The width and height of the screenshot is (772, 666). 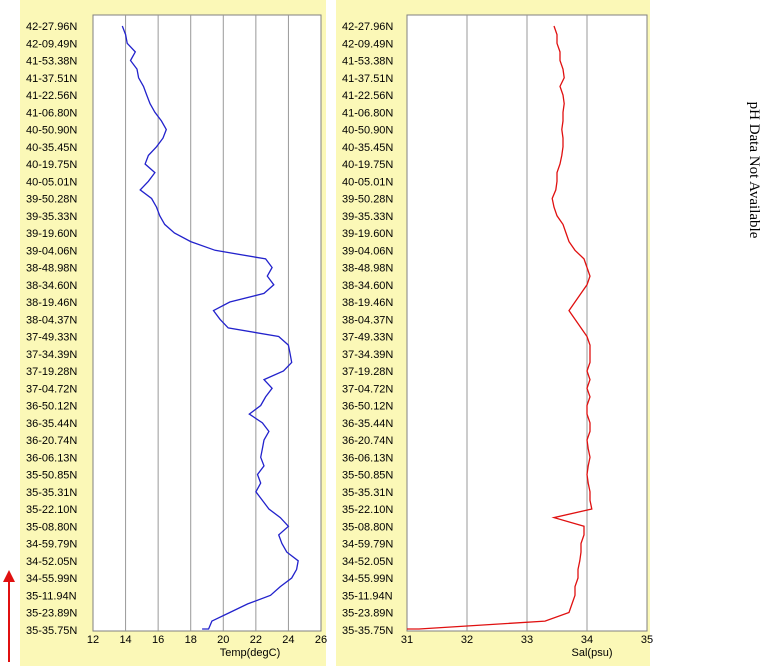 I want to click on temp-x-tick-label: 24, so click(x=288, y=640).